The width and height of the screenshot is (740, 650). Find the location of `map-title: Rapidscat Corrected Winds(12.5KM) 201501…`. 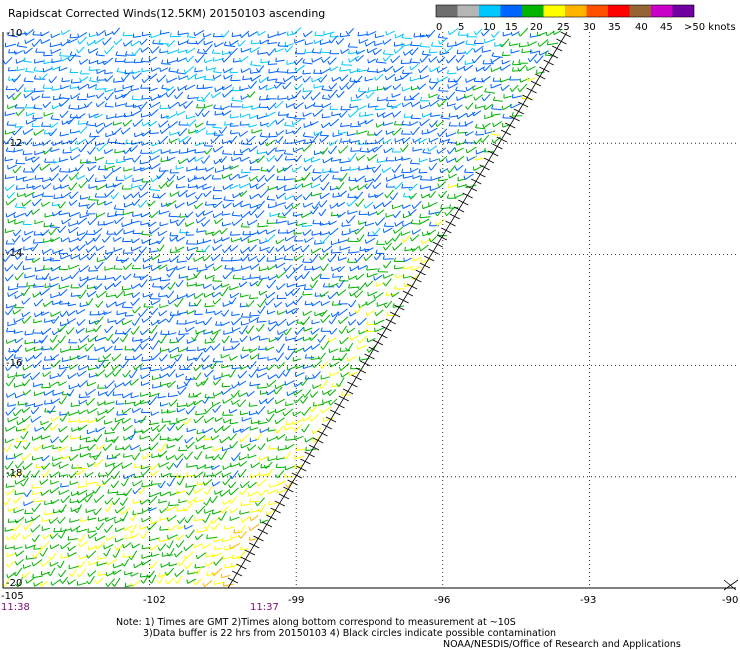

map-title: Rapidscat Corrected Winds(12.5KM) 201501… is located at coordinates (166, 13).